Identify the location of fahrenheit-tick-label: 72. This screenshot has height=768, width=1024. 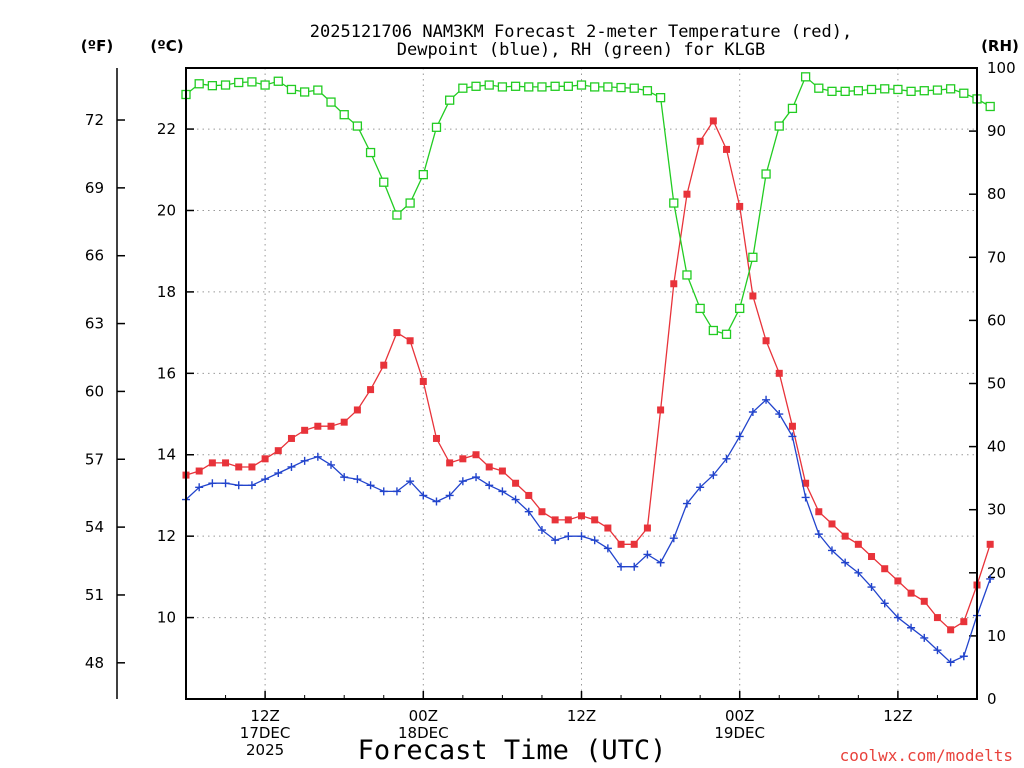
(94, 120).